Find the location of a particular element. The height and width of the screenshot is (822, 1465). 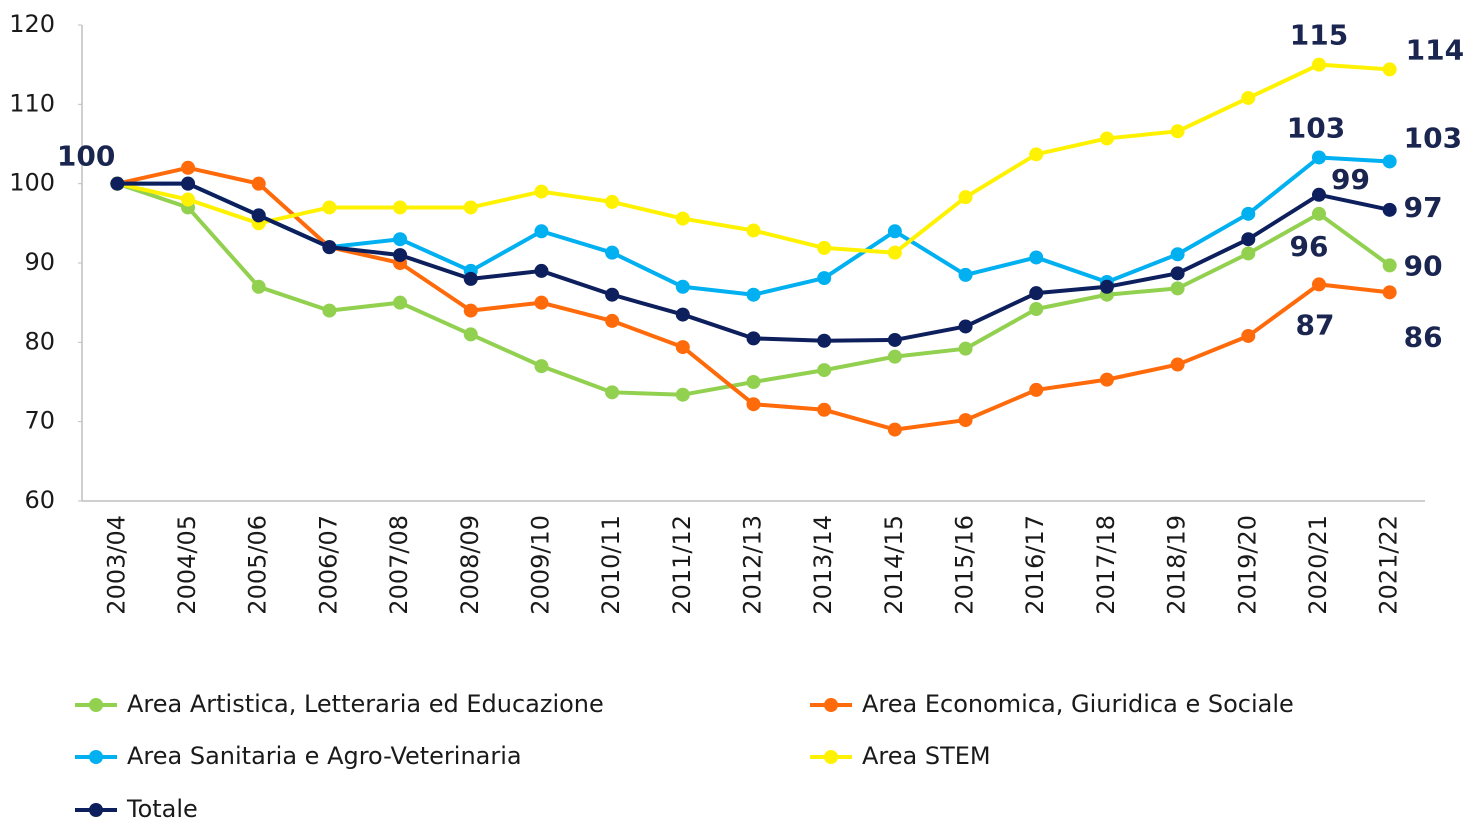

x-tick-label: 2018/19 is located at coordinates (1177, 565).